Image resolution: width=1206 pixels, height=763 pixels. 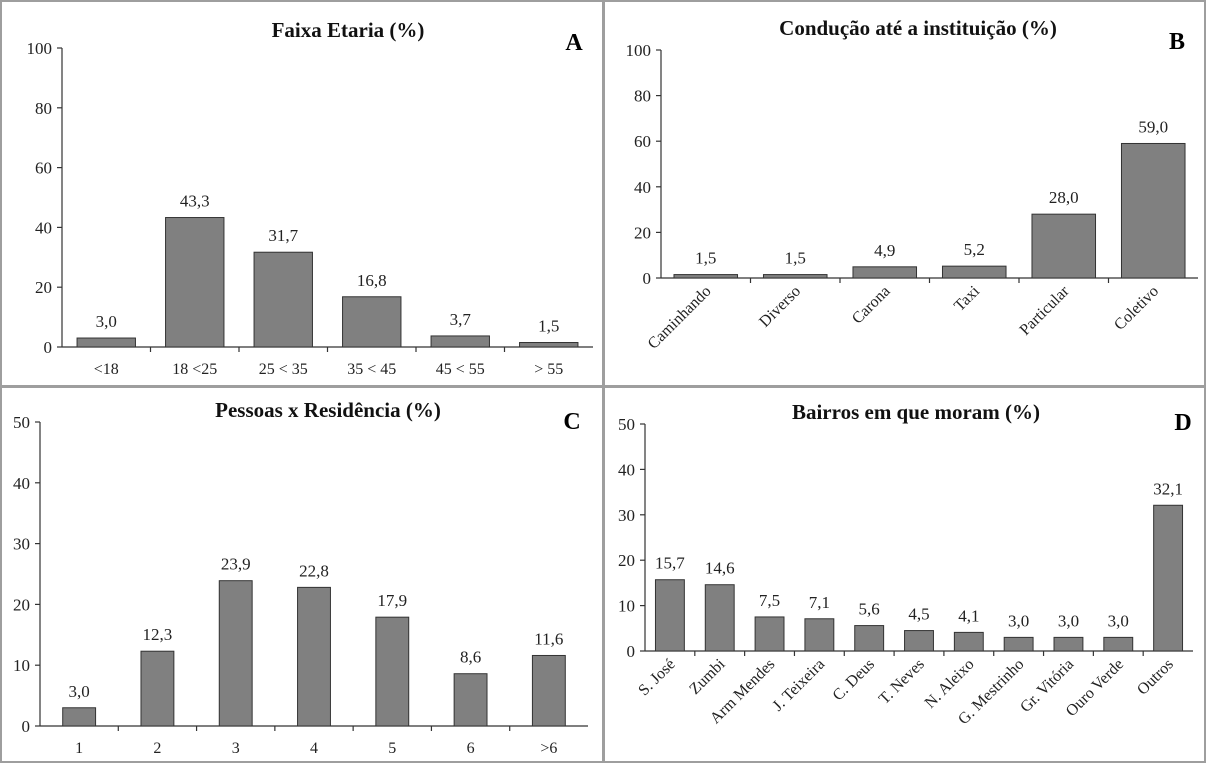 What do you see at coordinates (548, 638) in the screenshot?
I see `chart-c-data-label: 11,6` at bounding box center [548, 638].